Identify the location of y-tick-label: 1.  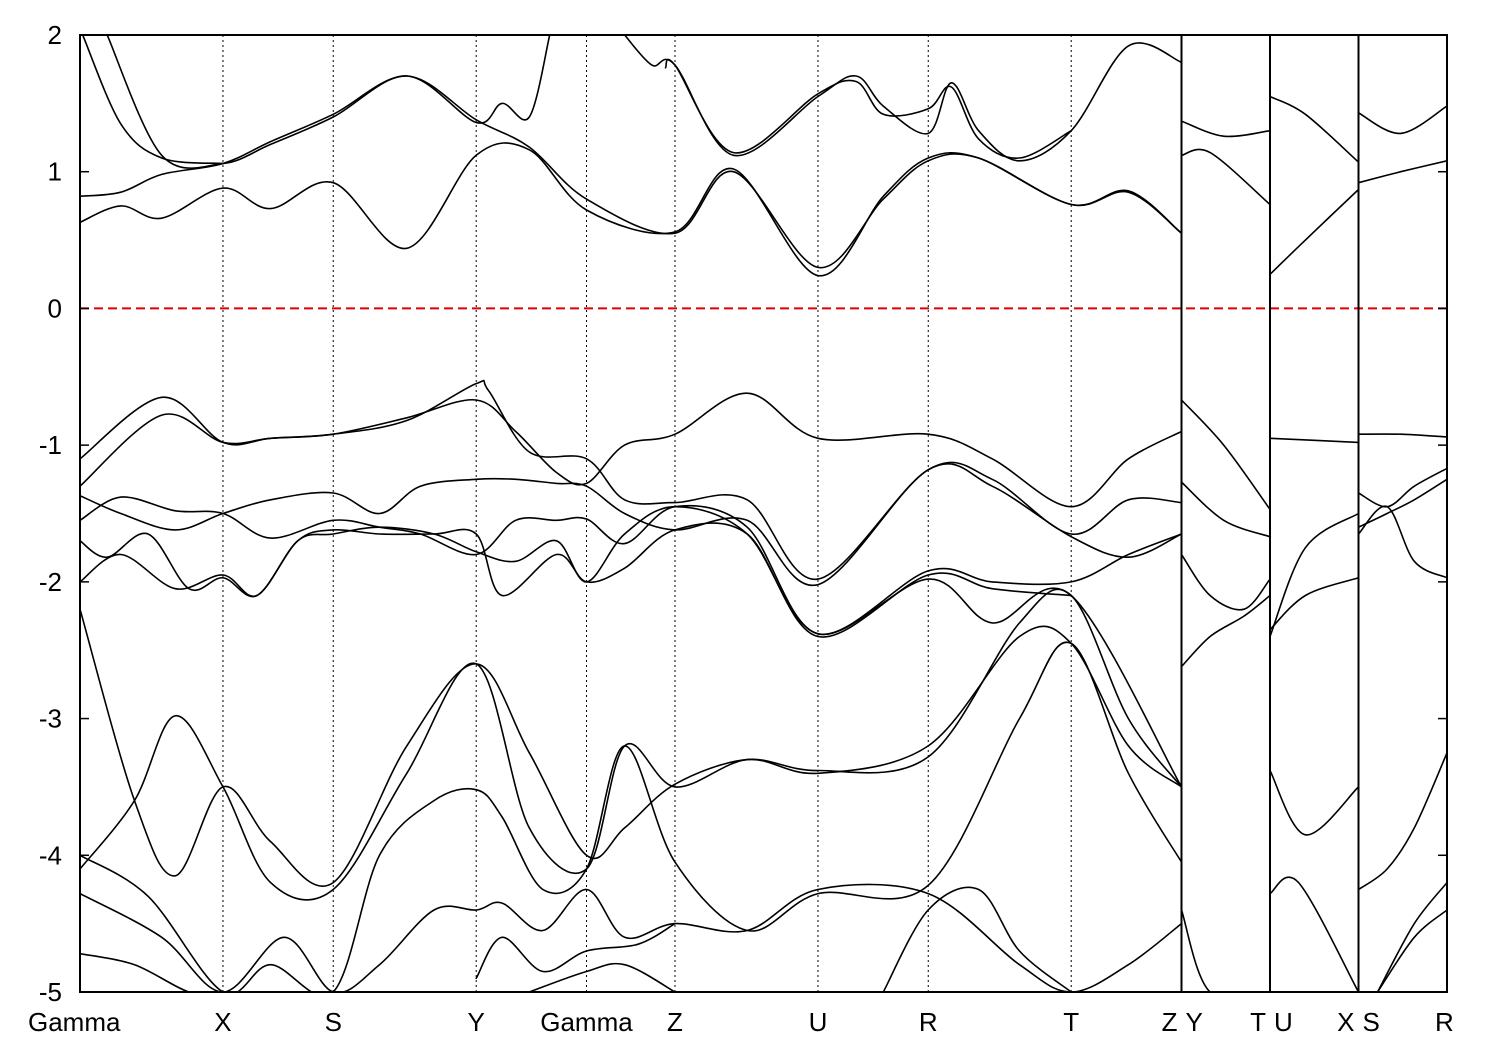
(55, 172).